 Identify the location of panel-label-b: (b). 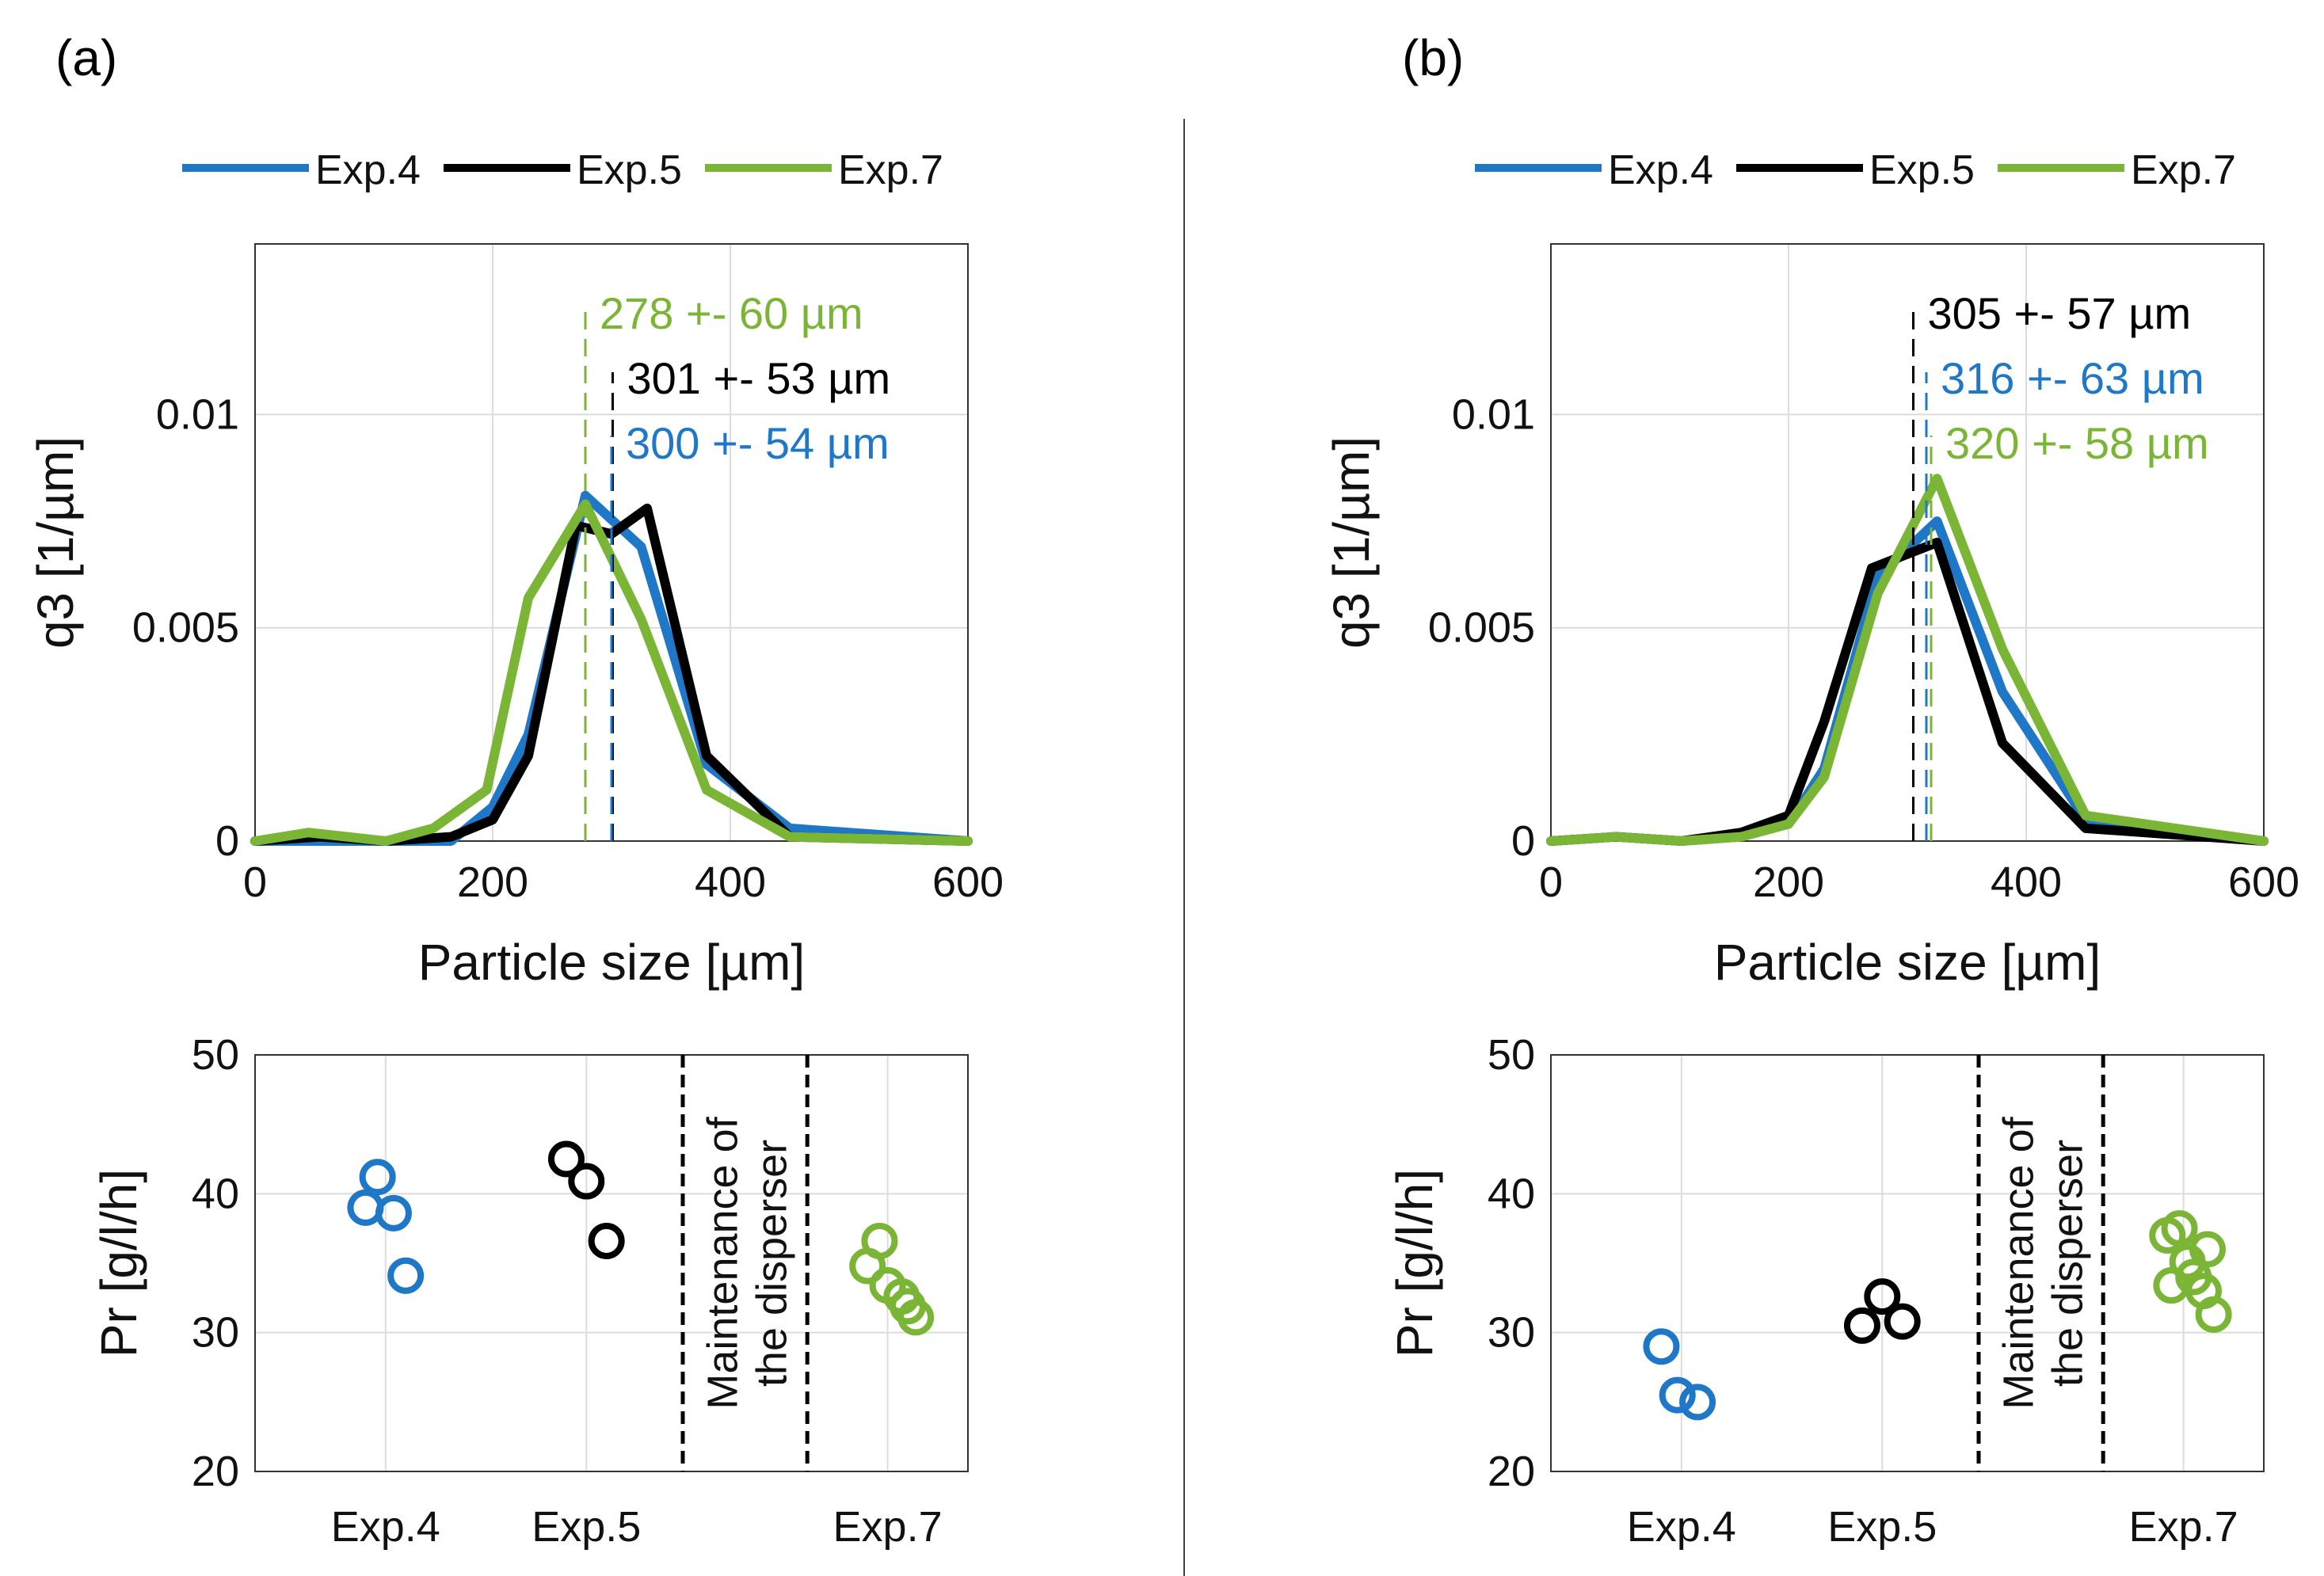
(1433, 57).